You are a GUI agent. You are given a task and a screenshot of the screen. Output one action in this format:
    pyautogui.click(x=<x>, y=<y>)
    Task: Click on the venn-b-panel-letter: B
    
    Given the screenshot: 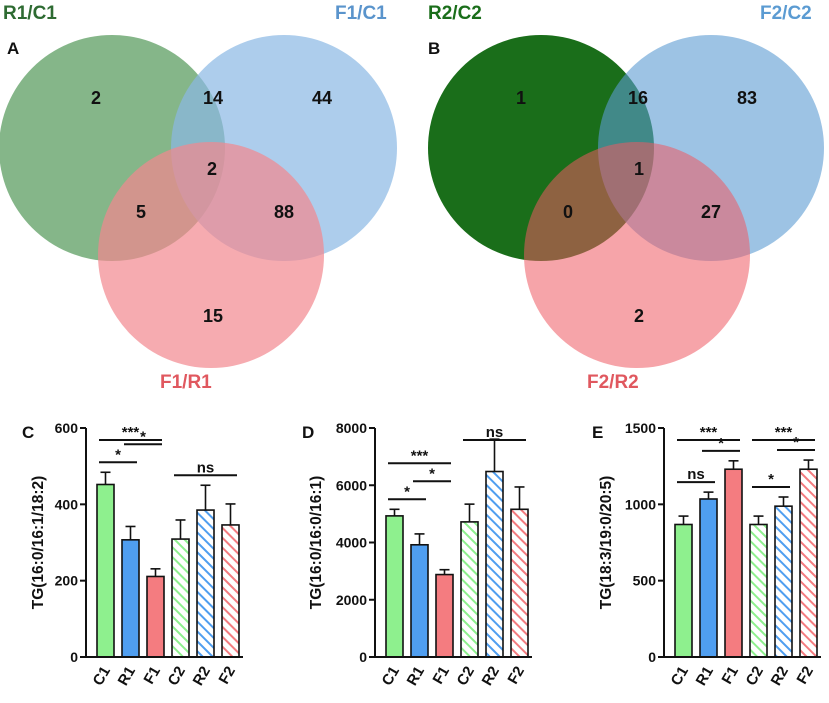 What is the action you would take?
    pyautogui.click(x=434, y=48)
    